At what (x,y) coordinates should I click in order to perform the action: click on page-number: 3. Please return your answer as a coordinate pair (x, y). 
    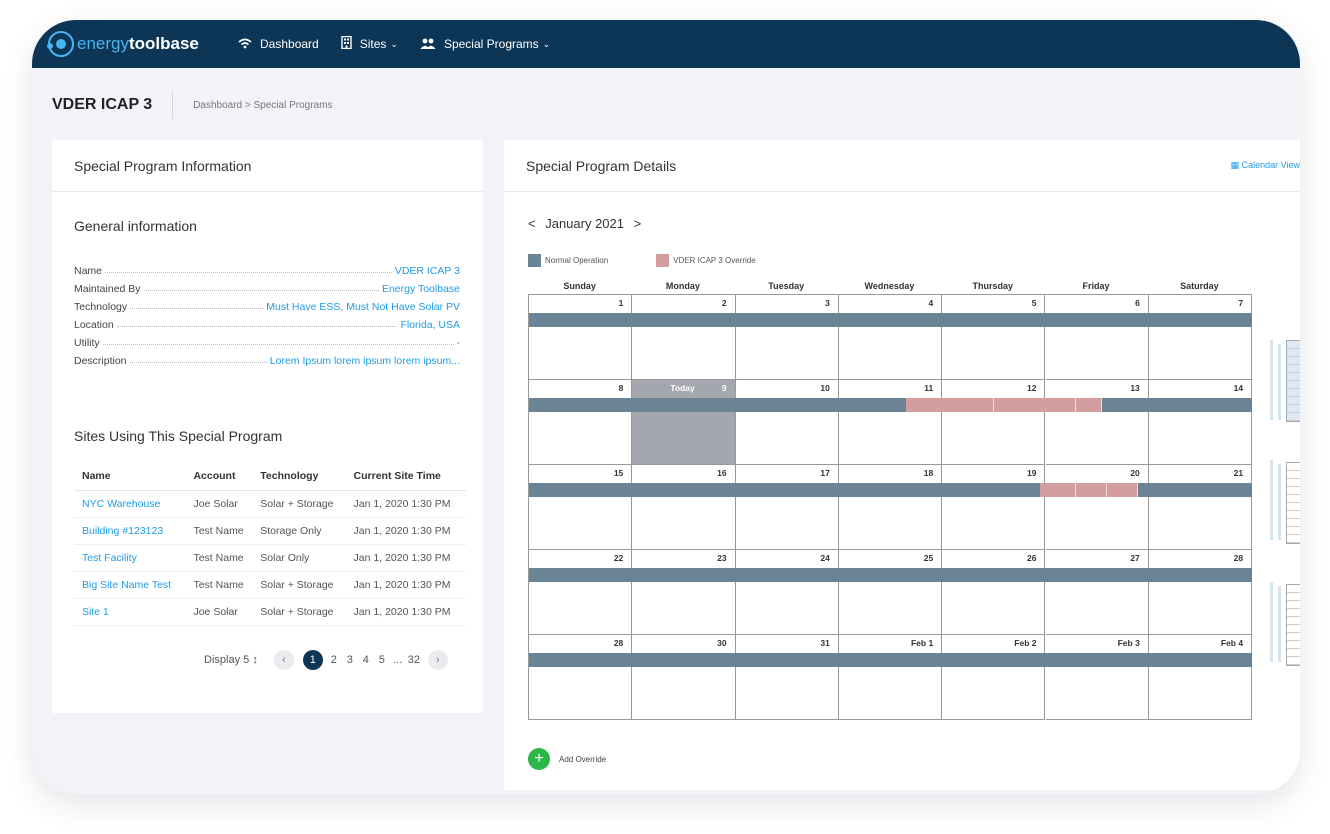
    Looking at the image, I should click on (349, 660).